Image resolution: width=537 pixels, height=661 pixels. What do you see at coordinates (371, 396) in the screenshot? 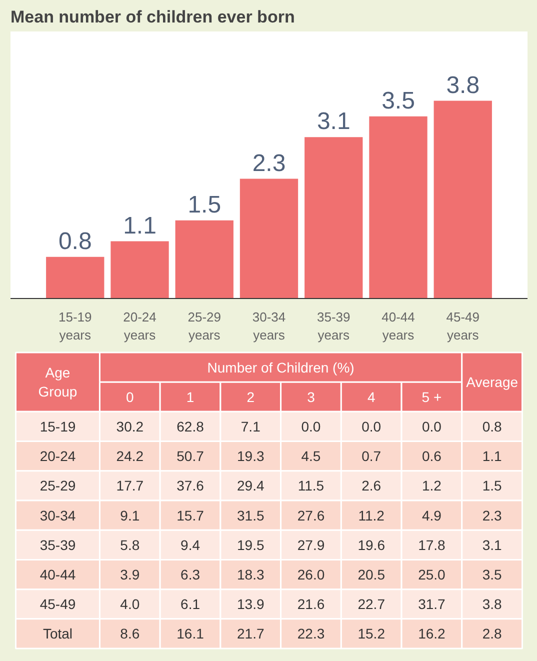
I see `x-tick-label: 4` at bounding box center [371, 396].